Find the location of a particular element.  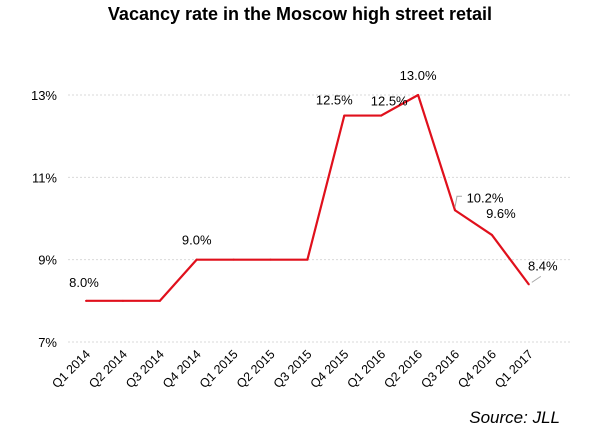

data-label: 10.2% is located at coordinates (485, 197).